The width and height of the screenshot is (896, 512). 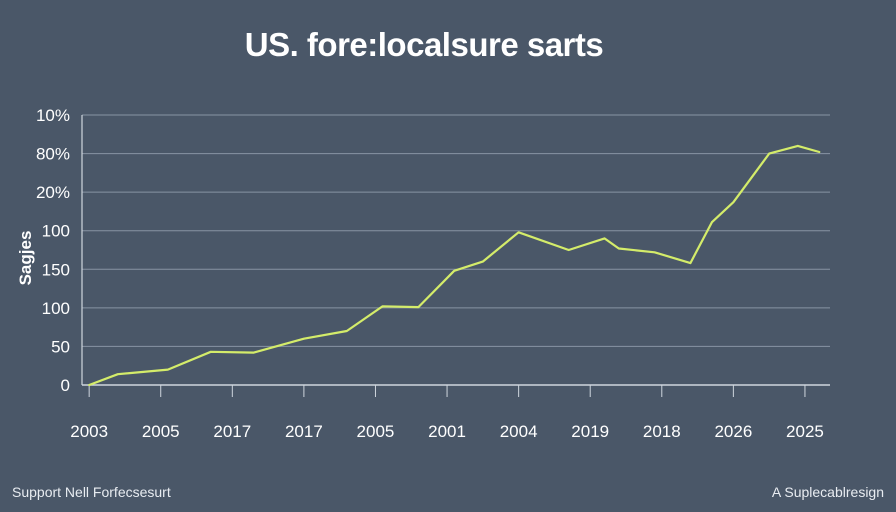 I want to click on x-tick-label: 2026, so click(x=733, y=431).